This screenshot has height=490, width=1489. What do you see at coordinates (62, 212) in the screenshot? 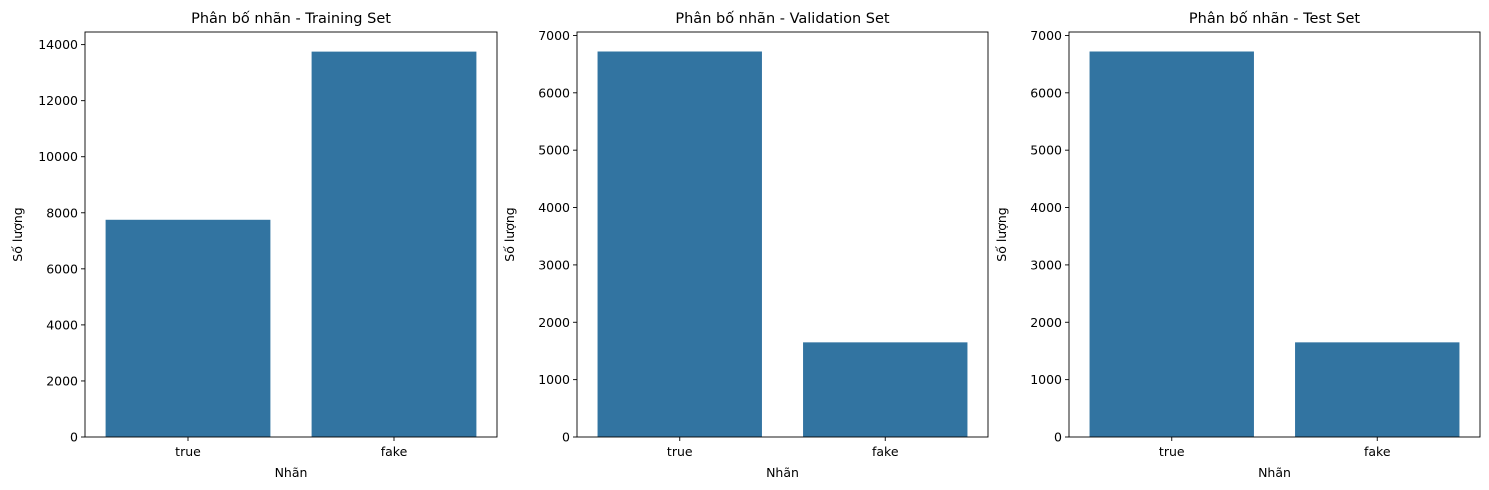
I see `y-tick-label: 8000` at bounding box center [62, 212].